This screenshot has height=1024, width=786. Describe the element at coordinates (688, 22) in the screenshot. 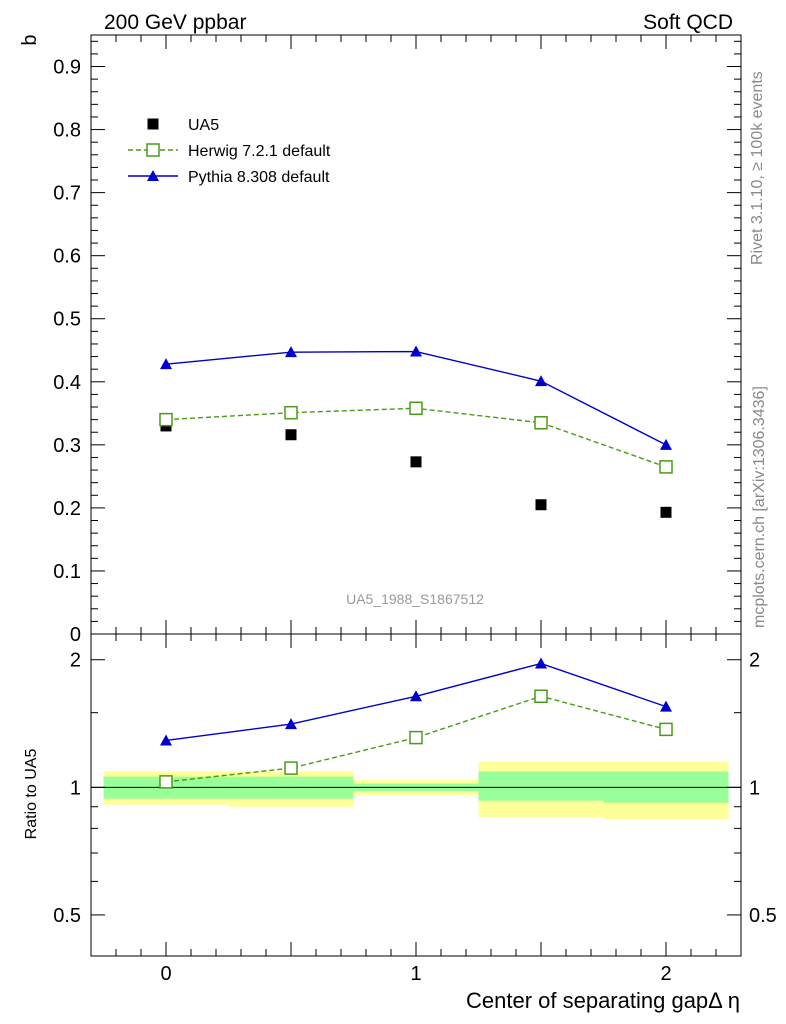

I see `header-right-title: Soft QCD` at that location.